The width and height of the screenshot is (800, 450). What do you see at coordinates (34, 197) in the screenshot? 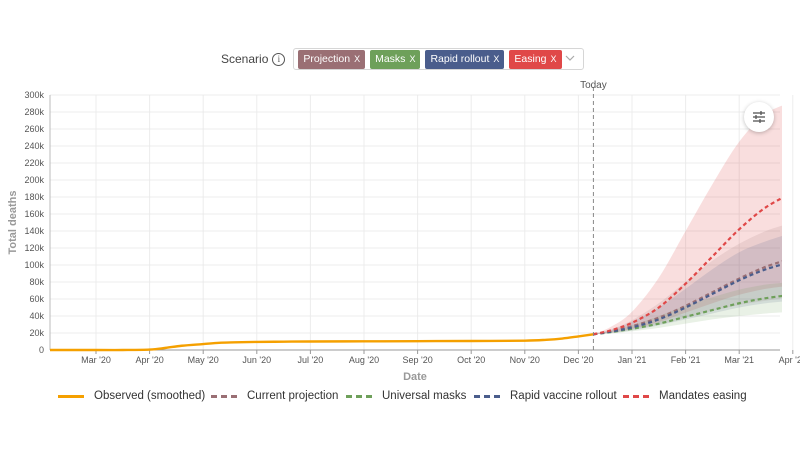
I see `y-tick-label: 180k` at bounding box center [34, 197].